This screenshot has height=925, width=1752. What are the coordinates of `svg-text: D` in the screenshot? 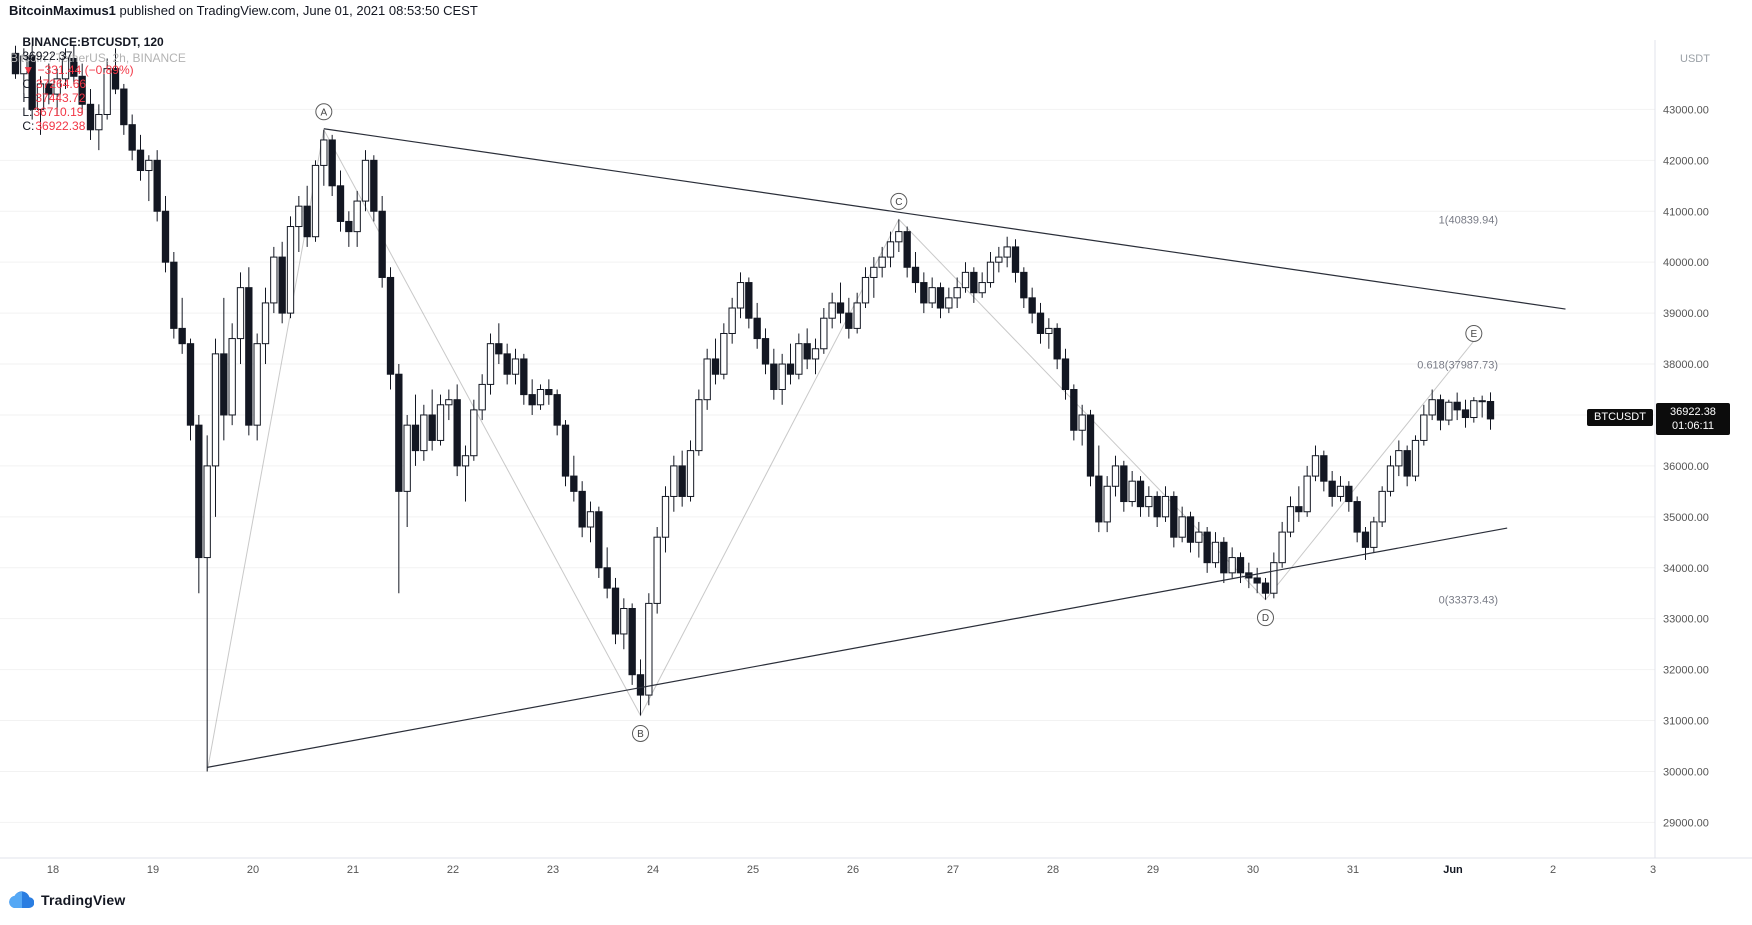 It's located at (1265, 618).